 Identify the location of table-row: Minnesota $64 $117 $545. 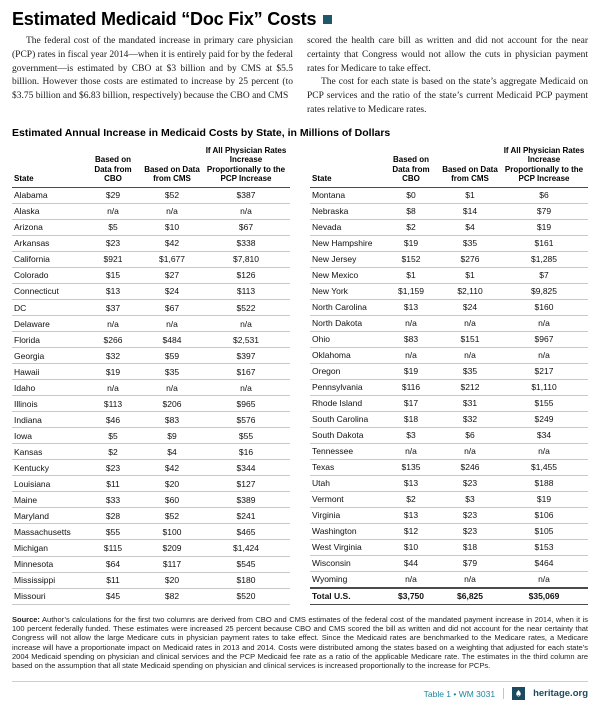
(151, 564).